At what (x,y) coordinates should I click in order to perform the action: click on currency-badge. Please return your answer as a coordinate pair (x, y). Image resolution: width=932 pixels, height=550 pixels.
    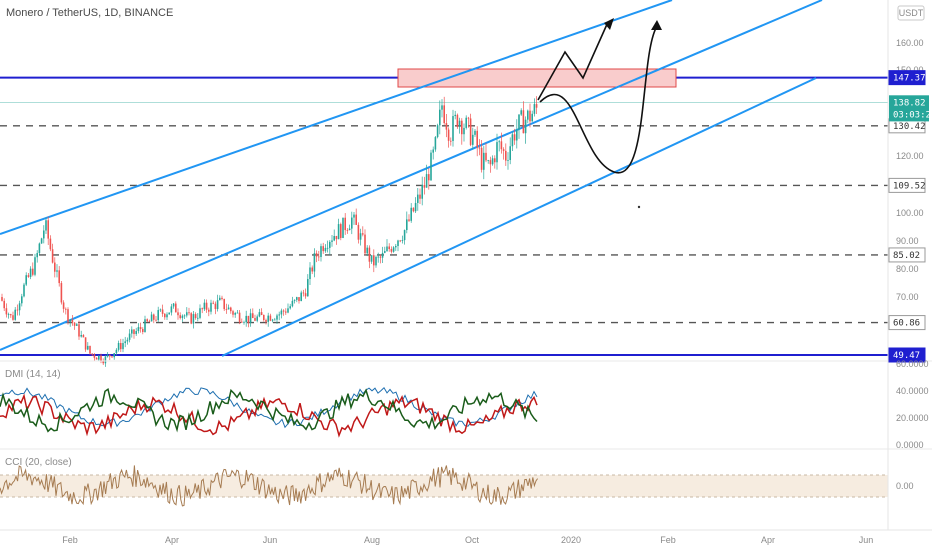
    Looking at the image, I should click on (911, 13).